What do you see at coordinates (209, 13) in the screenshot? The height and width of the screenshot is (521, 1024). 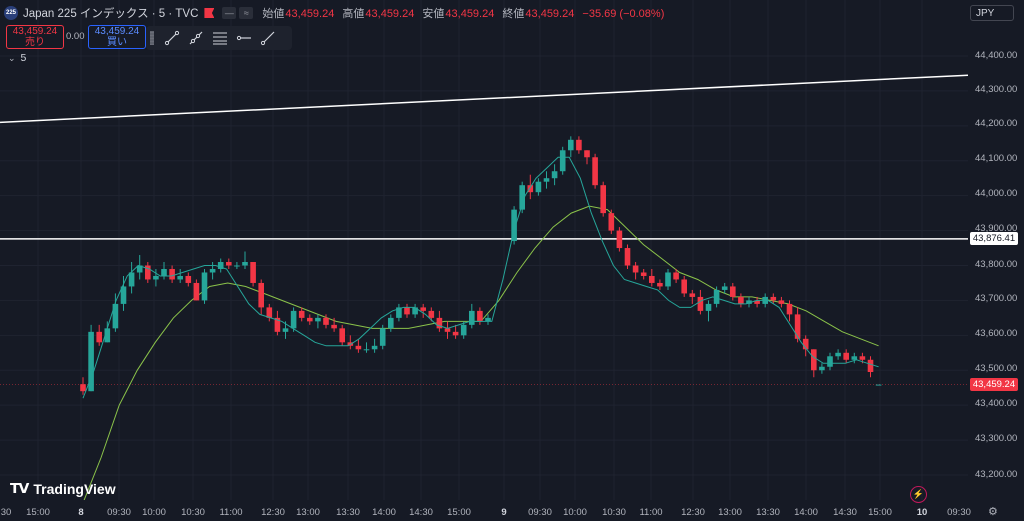 I see `flag-icon` at bounding box center [209, 13].